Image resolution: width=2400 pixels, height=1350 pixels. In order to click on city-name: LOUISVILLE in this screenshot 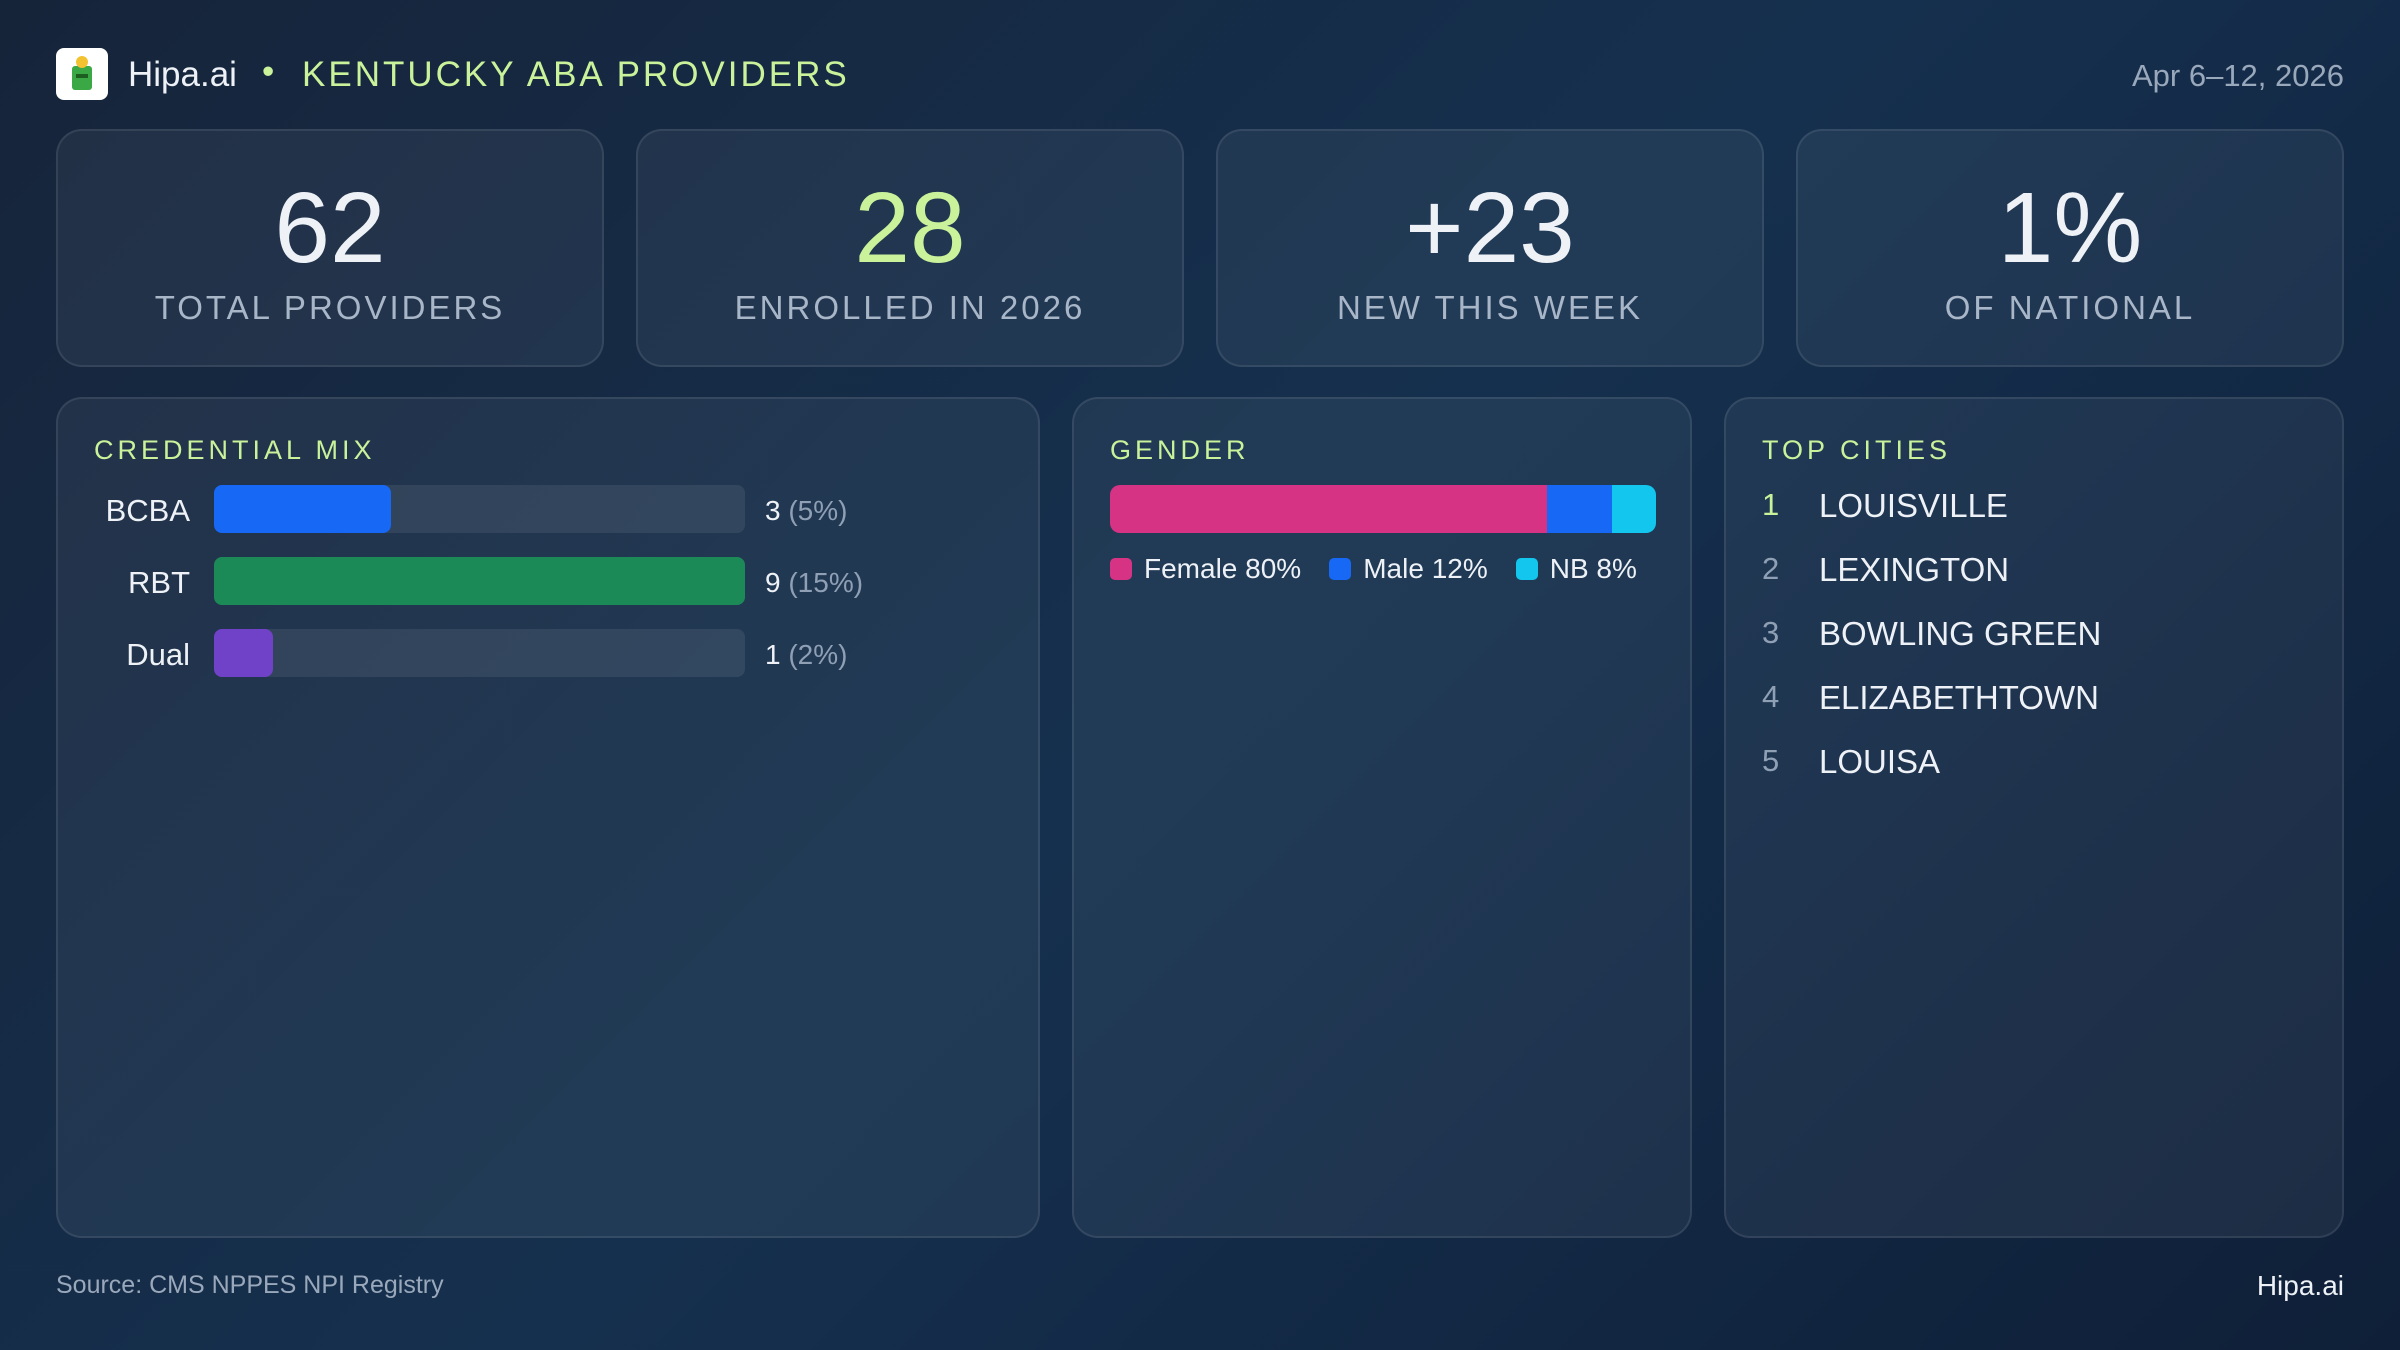, I will do `click(1913, 505)`.